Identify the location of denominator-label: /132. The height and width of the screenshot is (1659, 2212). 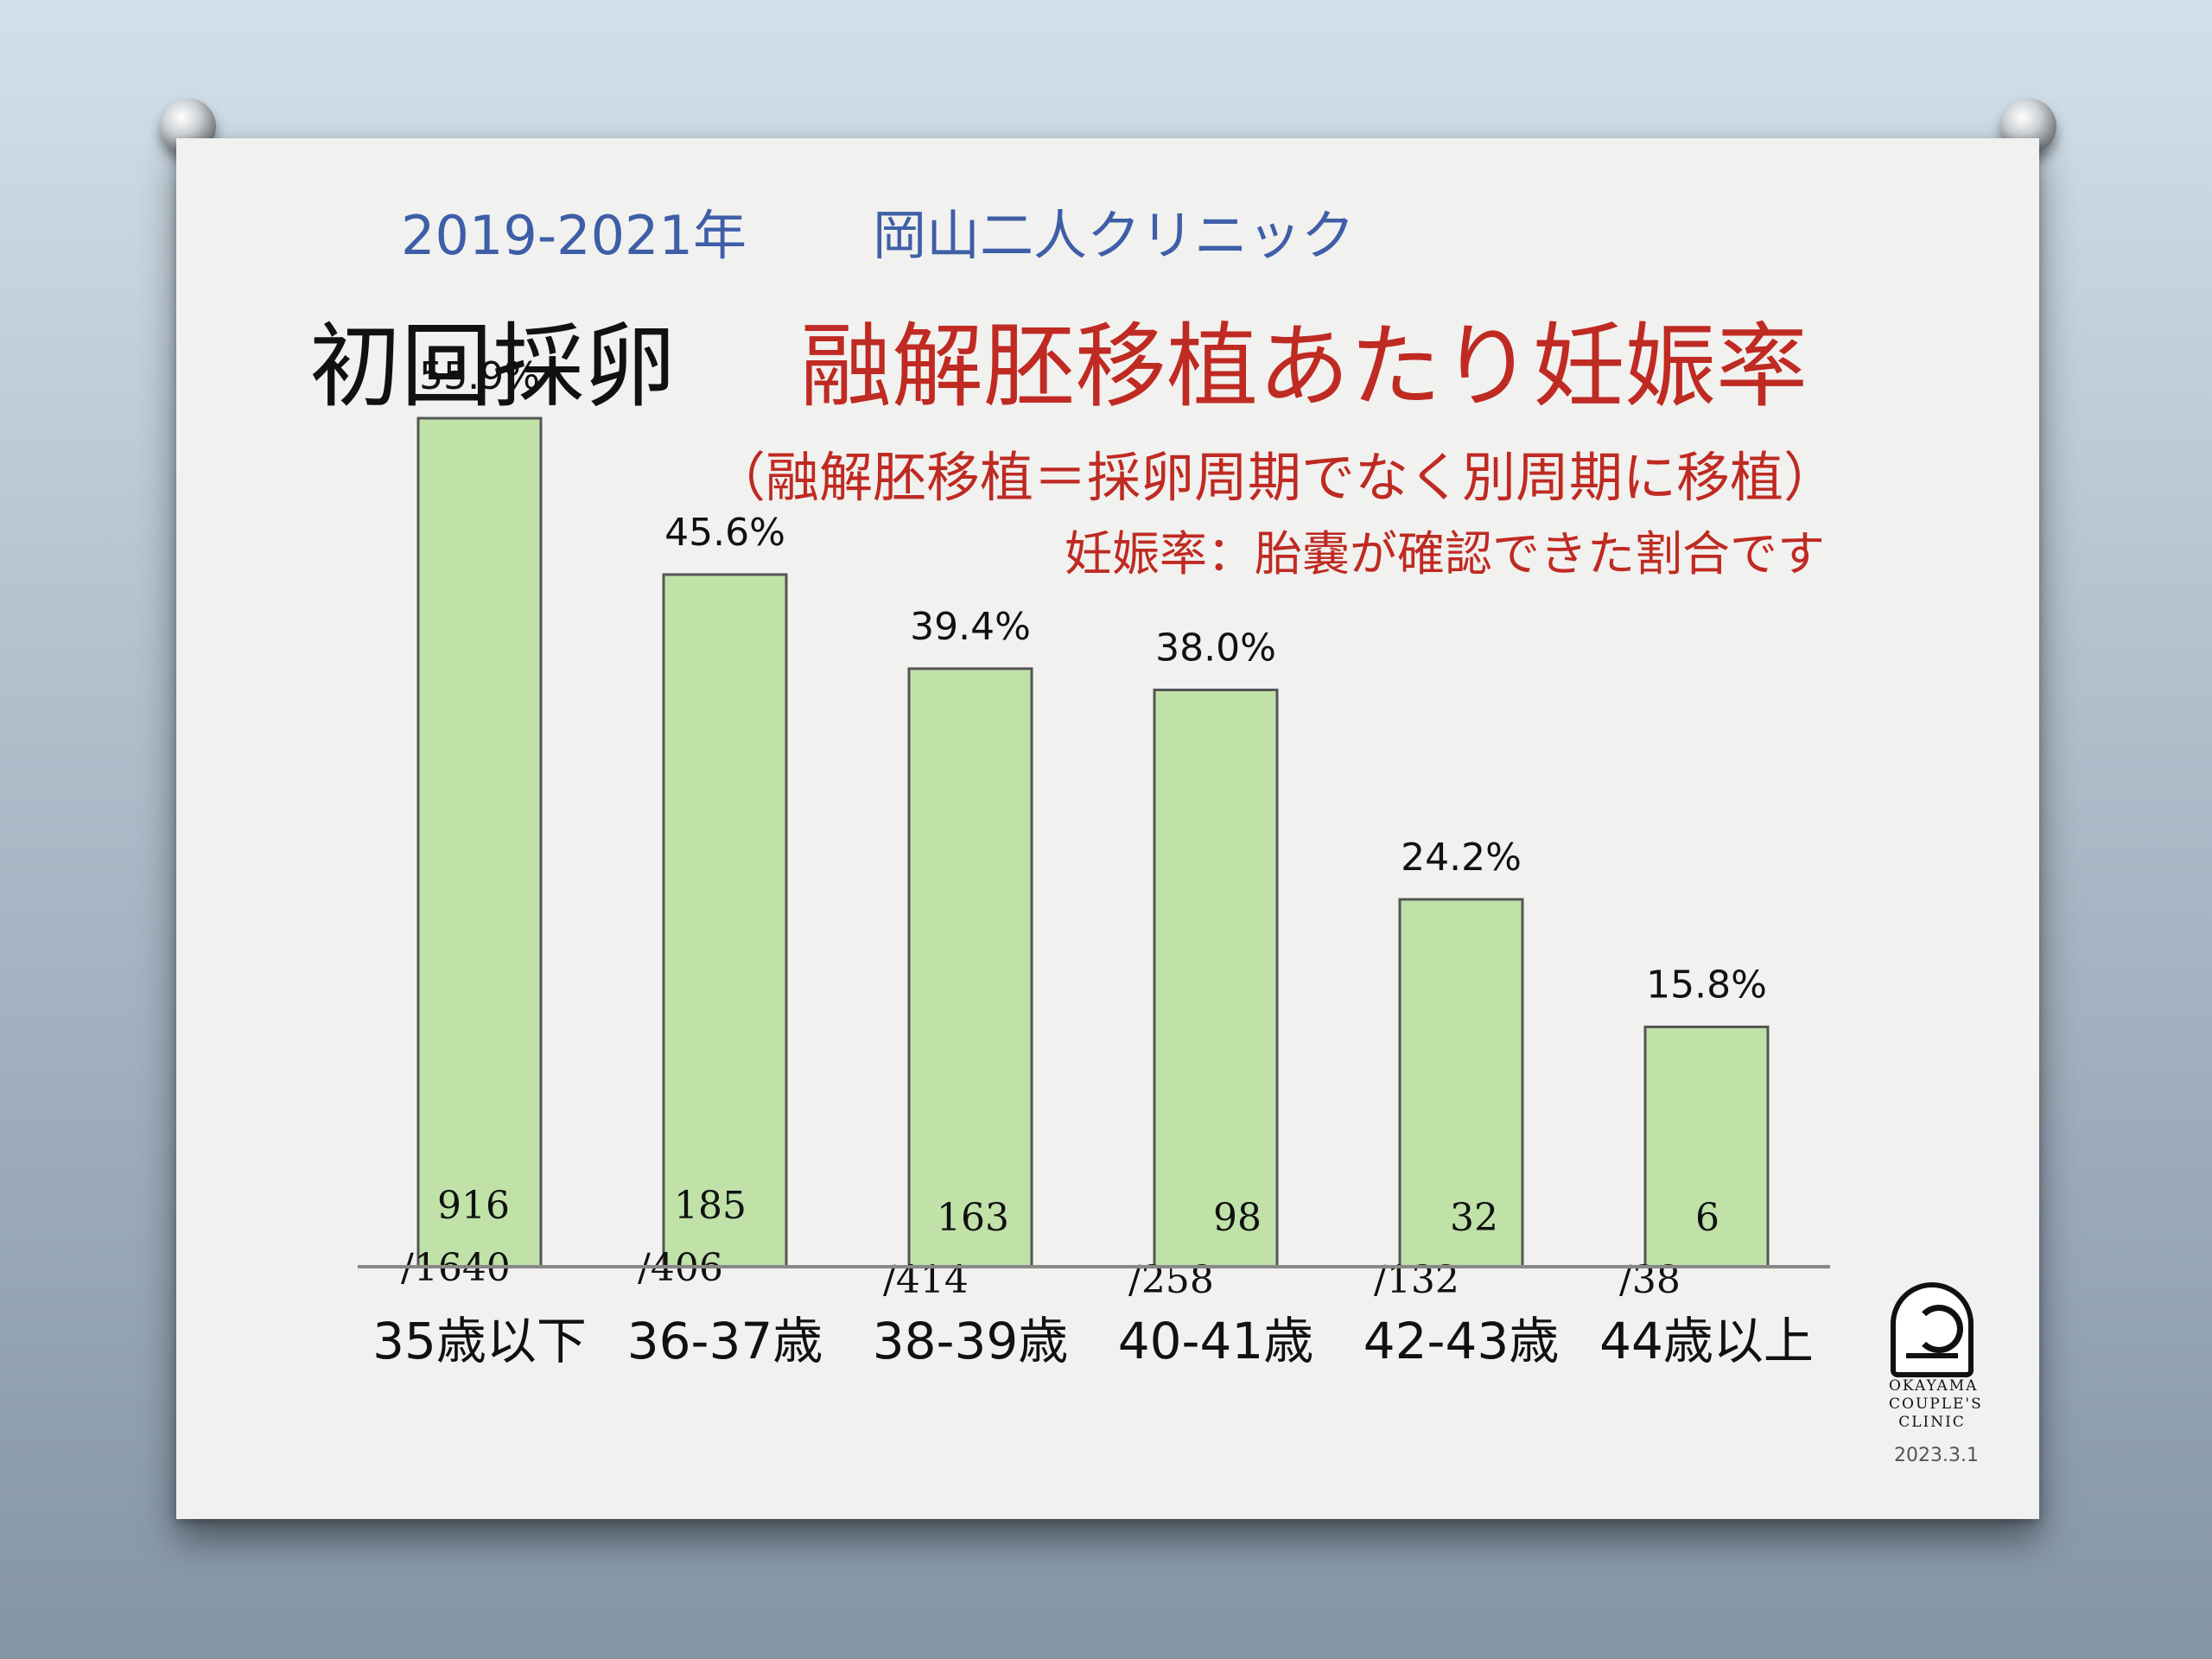
(1416, 1280).